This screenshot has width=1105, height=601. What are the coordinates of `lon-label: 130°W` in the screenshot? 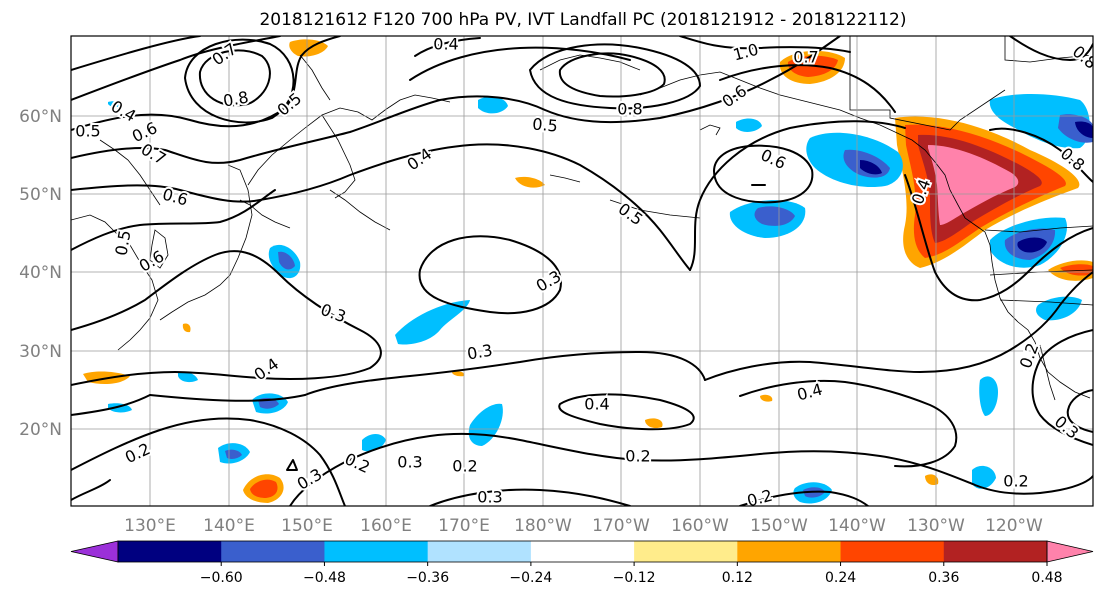 It's located at (936, 526).